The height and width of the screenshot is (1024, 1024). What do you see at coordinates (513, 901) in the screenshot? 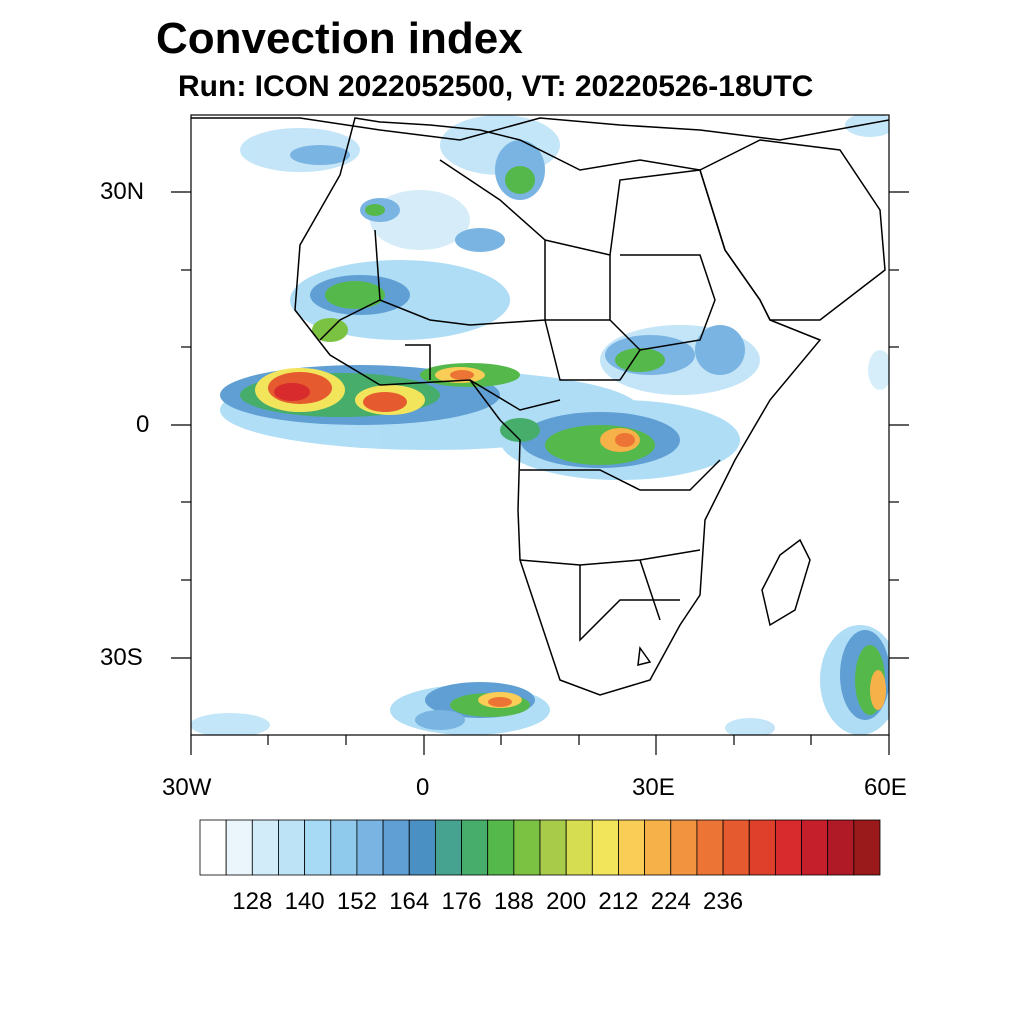
I see `colorbar-tick-label: 188` at bounding box center [513, 901].